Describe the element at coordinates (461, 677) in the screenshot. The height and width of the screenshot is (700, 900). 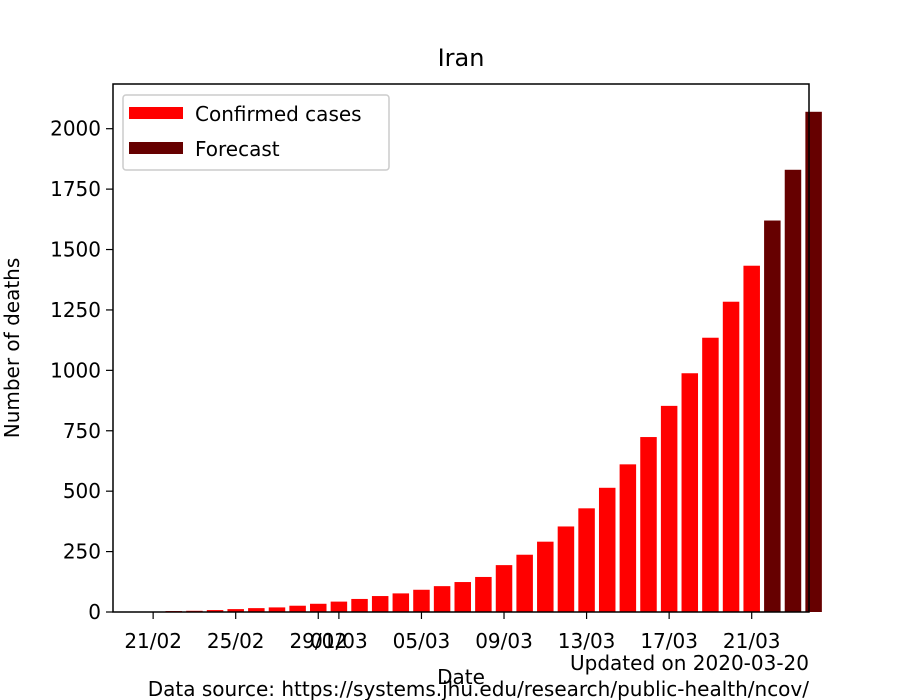
I see `x-axis-label: Date` at that location.